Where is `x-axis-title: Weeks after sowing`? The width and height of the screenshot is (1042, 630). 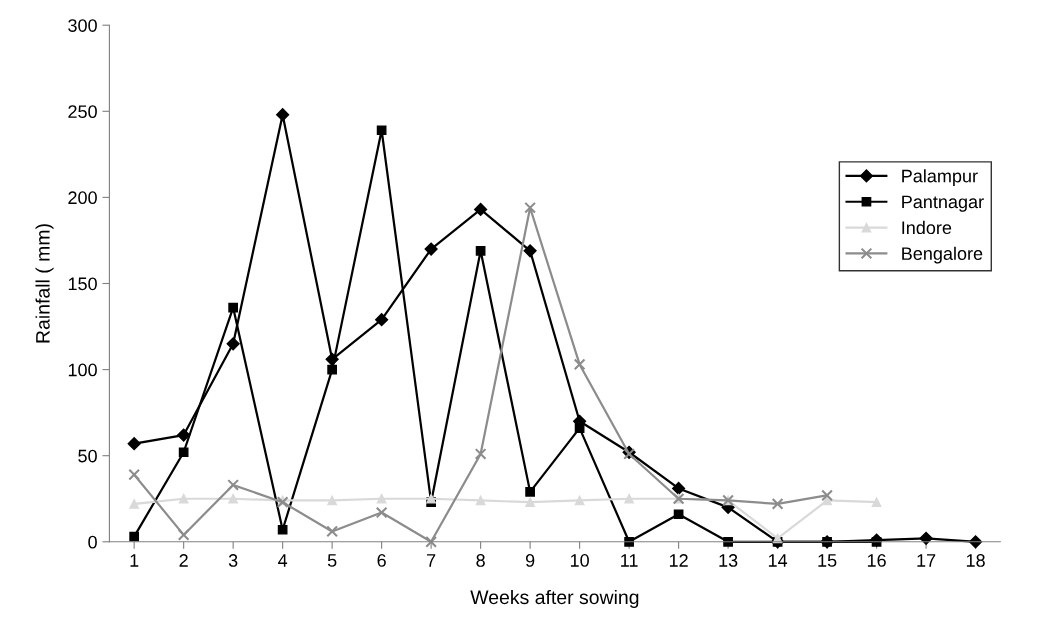 x-axis-title: Weeks after sowing is located at coordinates (554, 599).